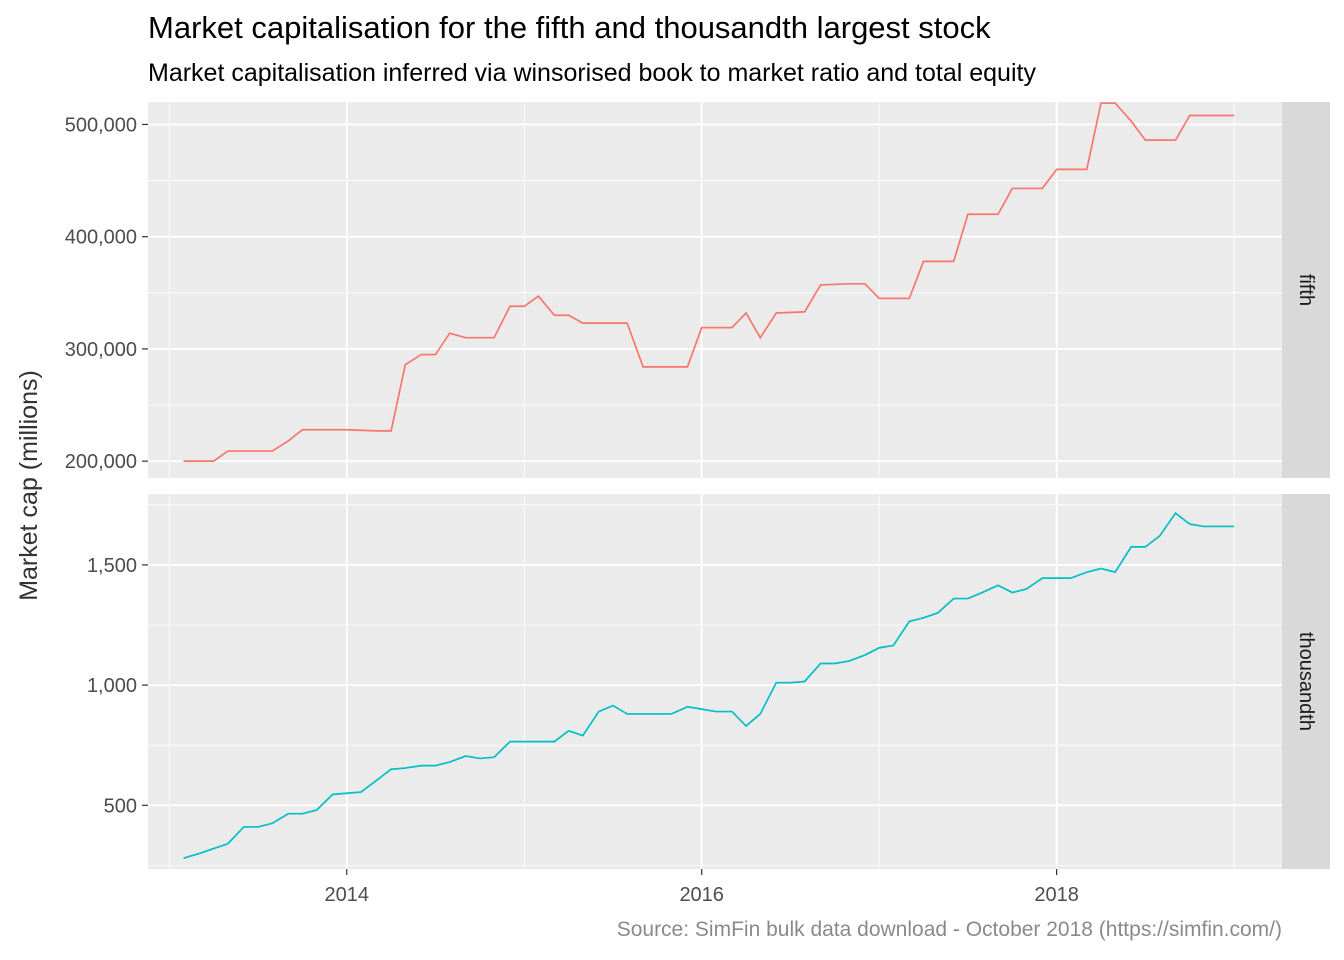 The height and width of the screenshot is (960, 1344). I want to click on x-tick-label: 2018, so click(1056, 895).